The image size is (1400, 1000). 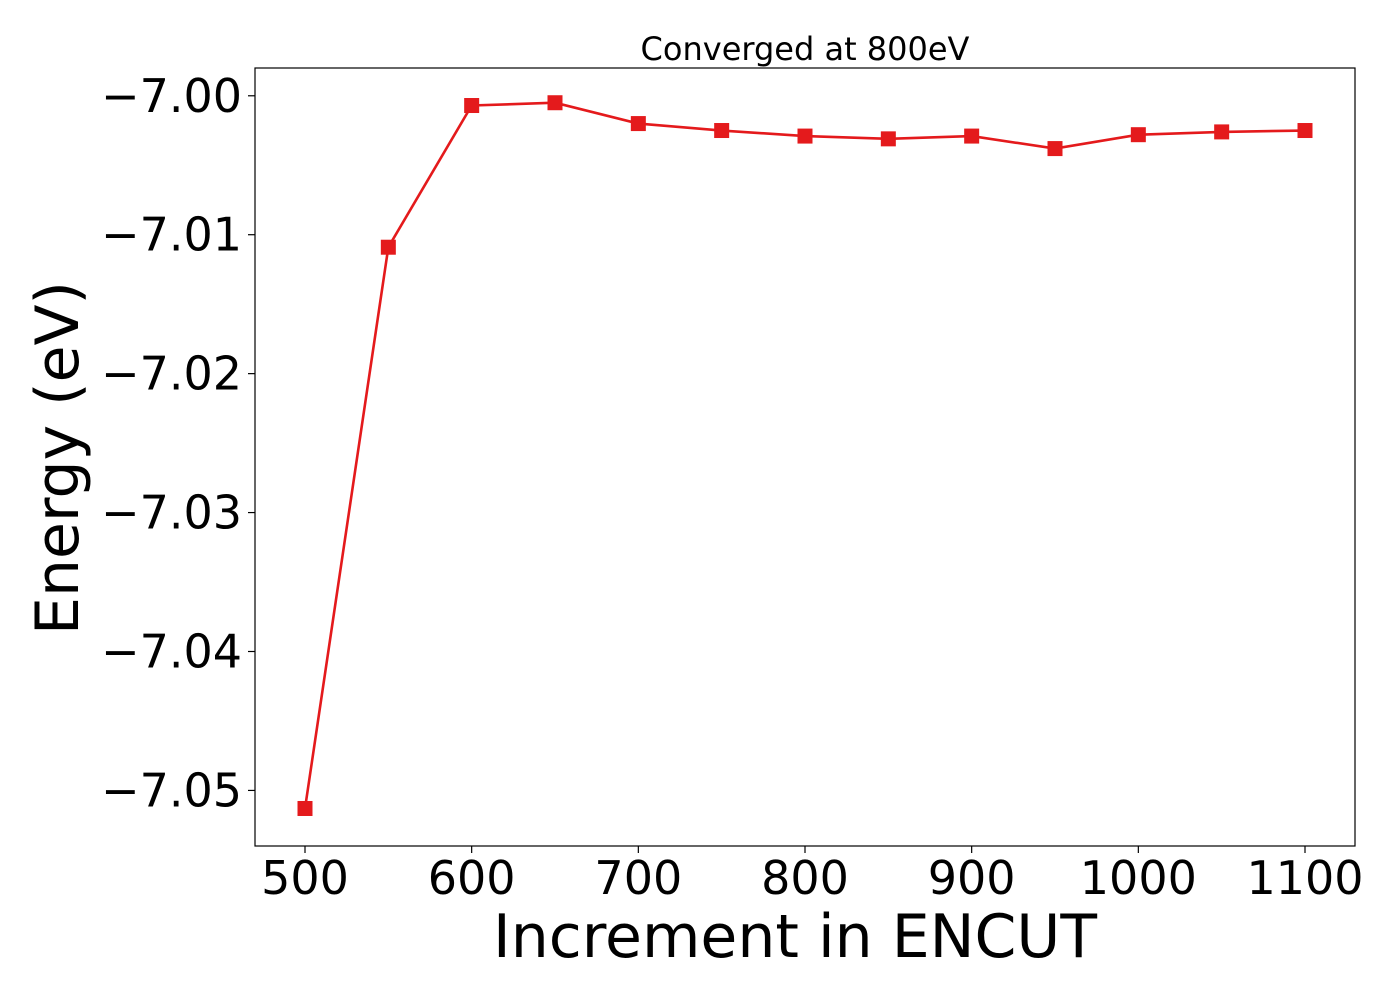 What do you see at coordinates (171, 652) in the screenshot?
I see `y-tick-label: −7.04` at bounding box center [171, 652].